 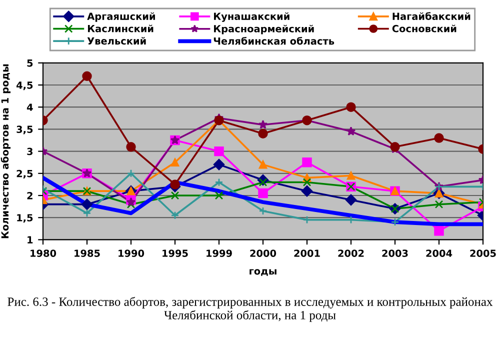 I want to click on x-tick-label: 2004, so click(x=439, y=253).